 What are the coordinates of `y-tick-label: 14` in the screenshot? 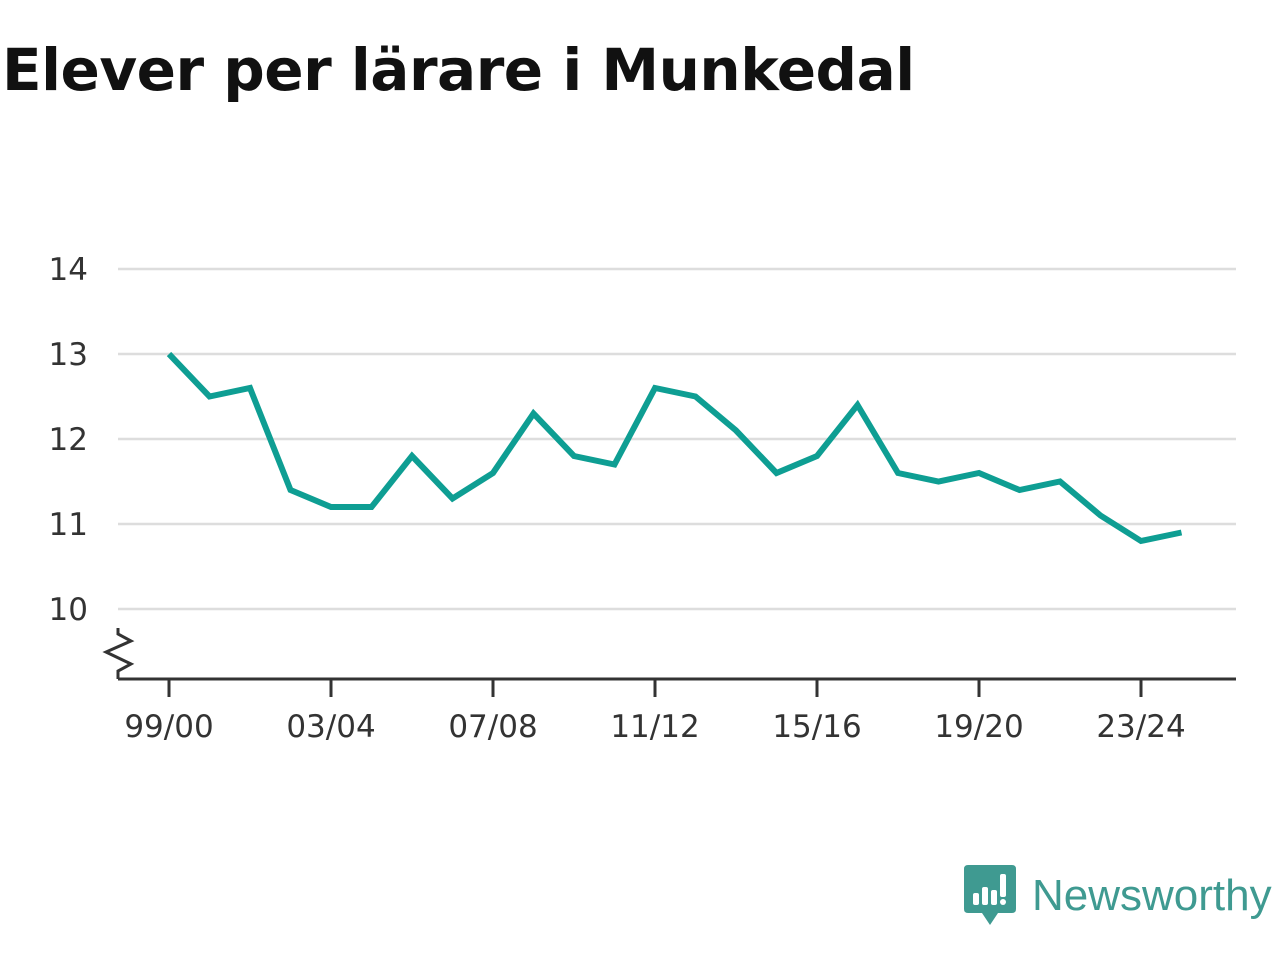 It's located at (68, 270).